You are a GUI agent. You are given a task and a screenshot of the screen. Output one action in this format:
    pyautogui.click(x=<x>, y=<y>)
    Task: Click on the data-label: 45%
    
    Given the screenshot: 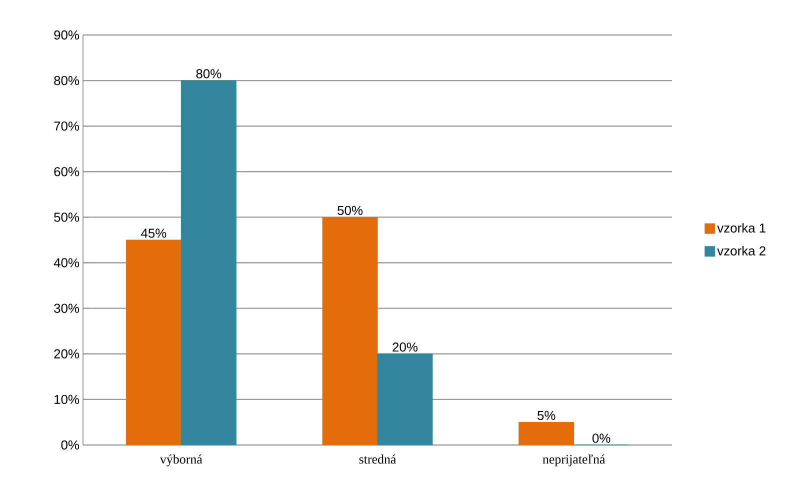 What is the action you would take?
    pyautogui.click(x=153, y=233)
    